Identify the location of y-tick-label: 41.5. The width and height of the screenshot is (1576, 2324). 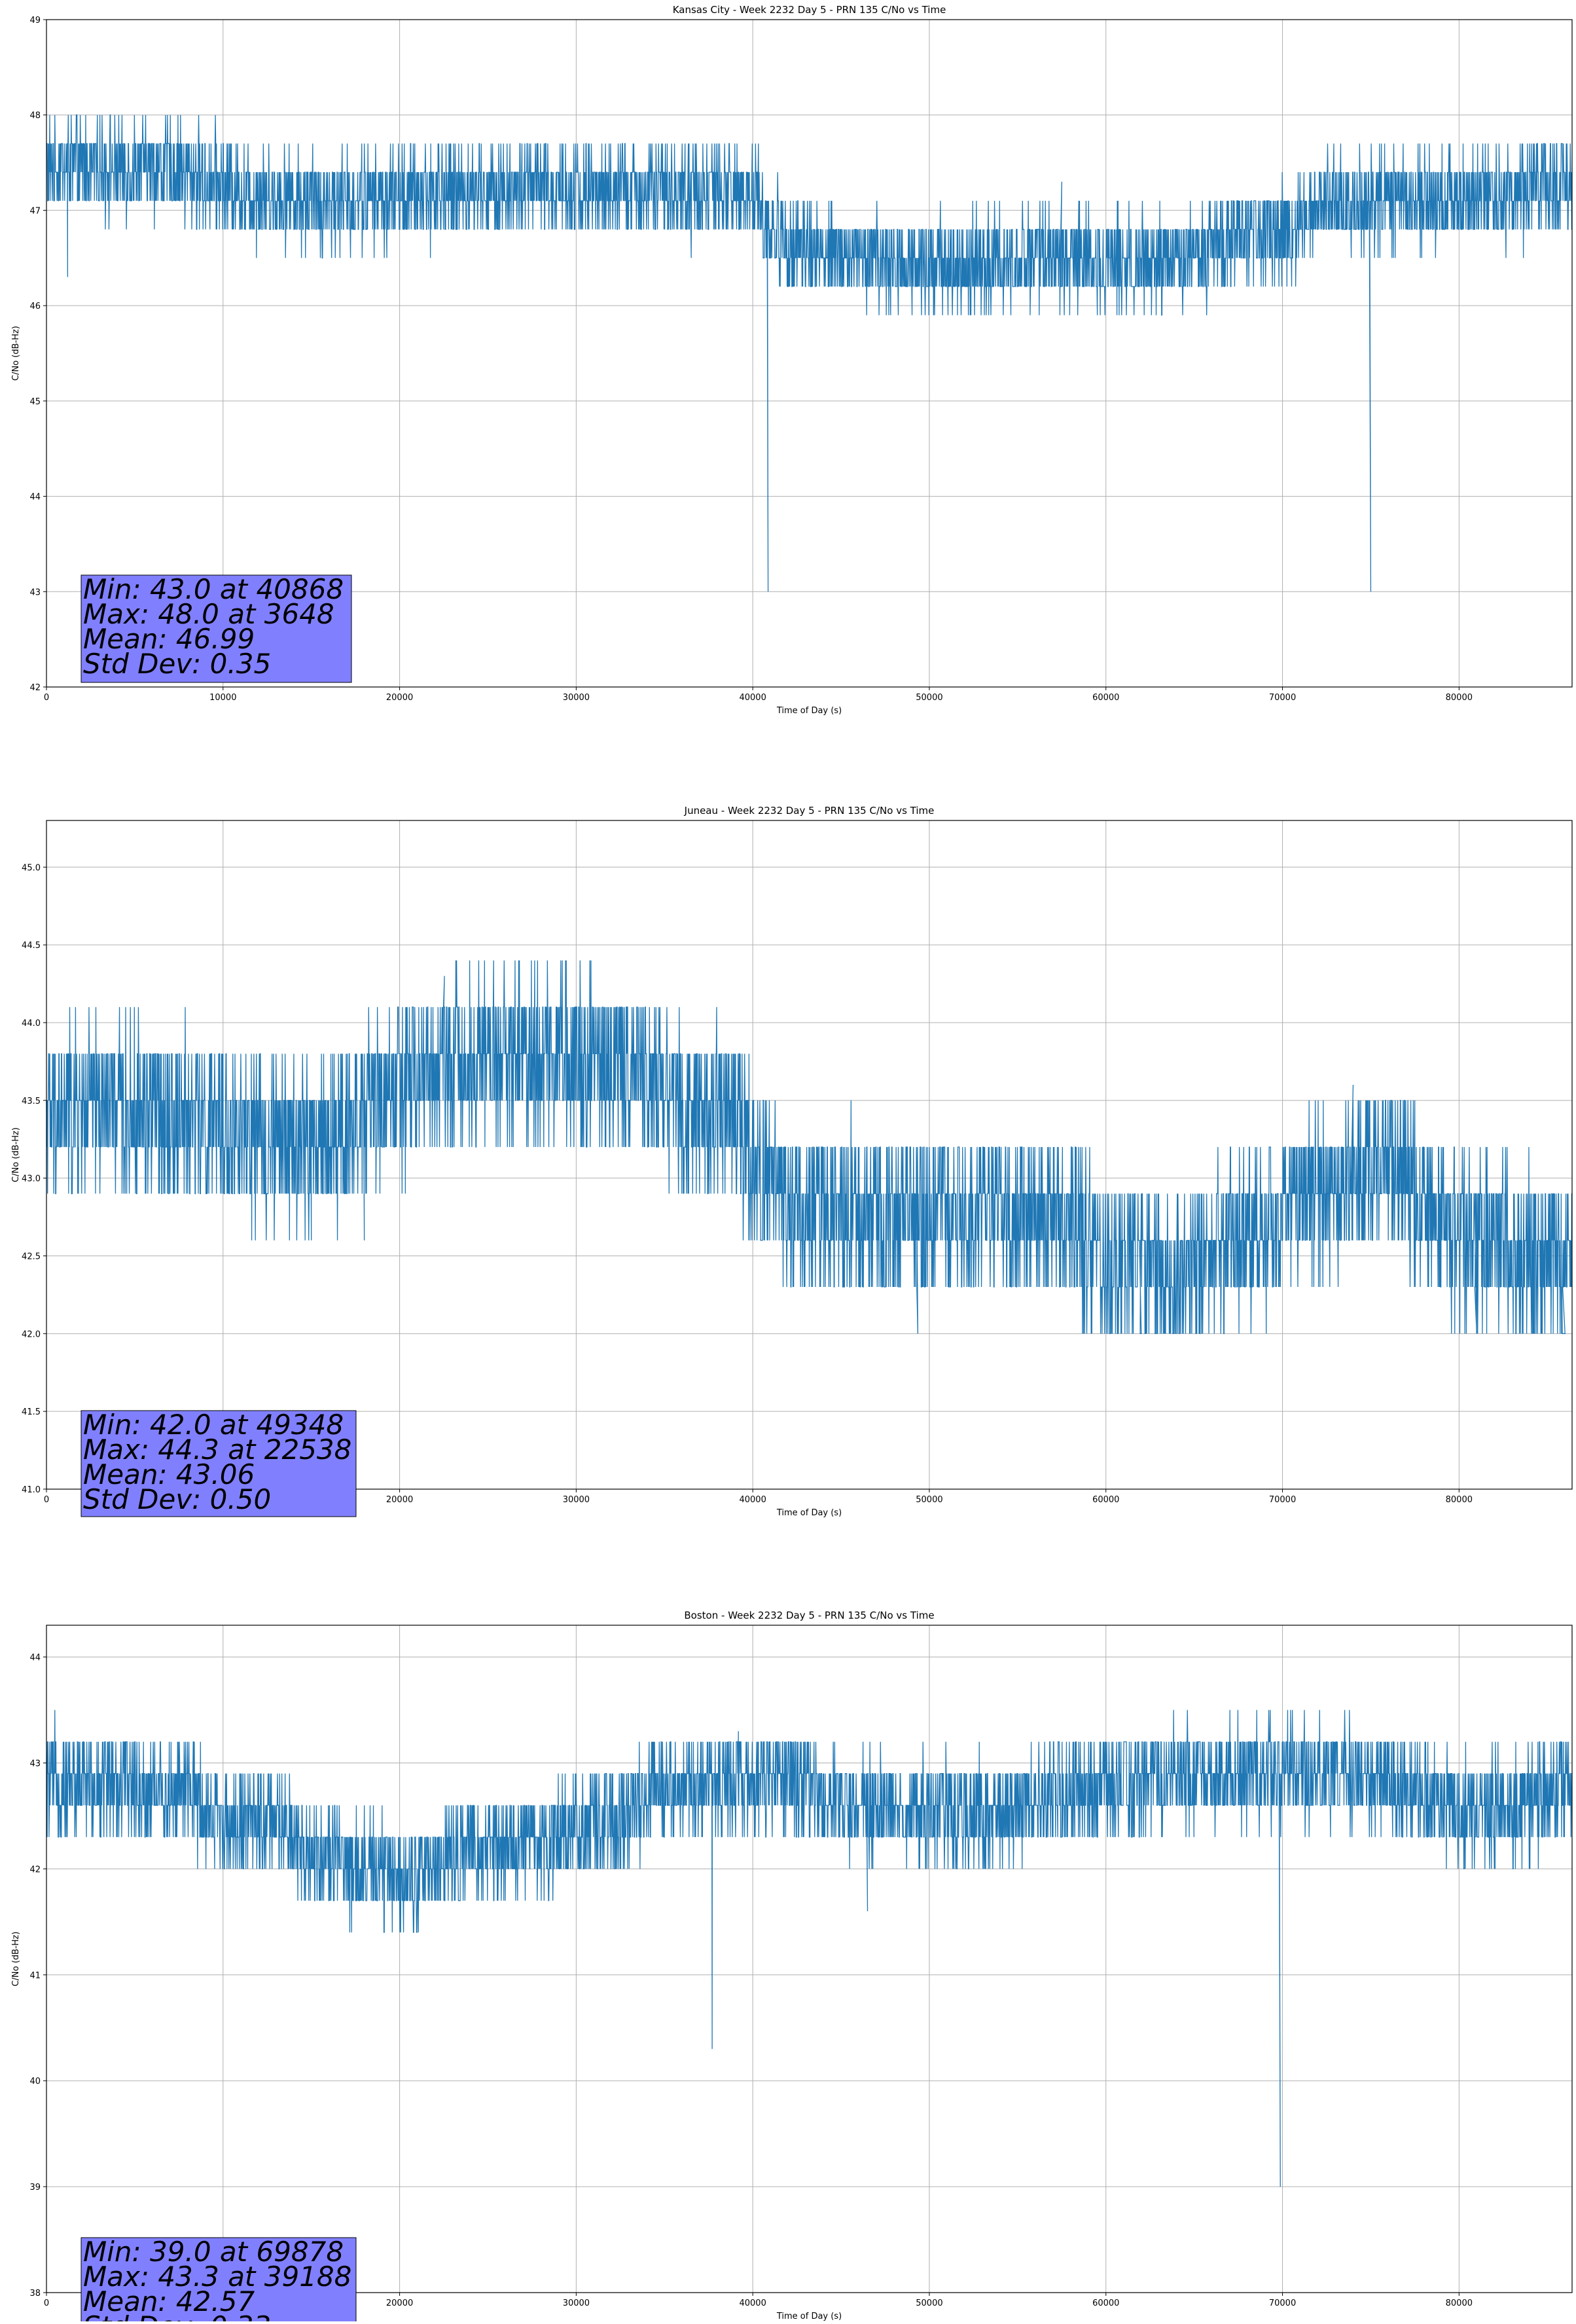
(31, 1412).